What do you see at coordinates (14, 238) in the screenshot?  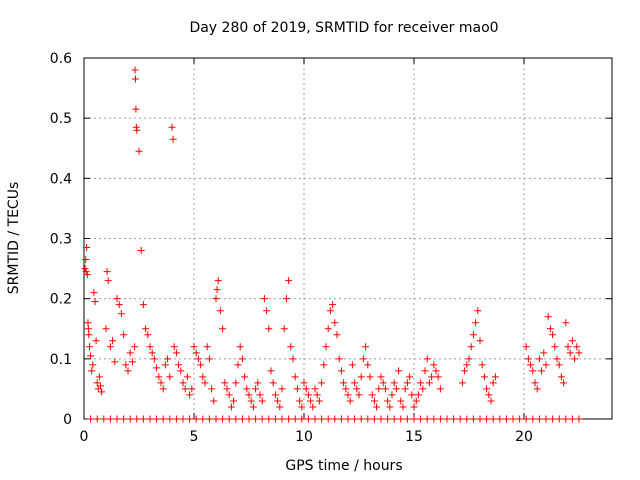 I see `y-axis-label: SRMTID / TECUs` at bounding box center [14, 238].